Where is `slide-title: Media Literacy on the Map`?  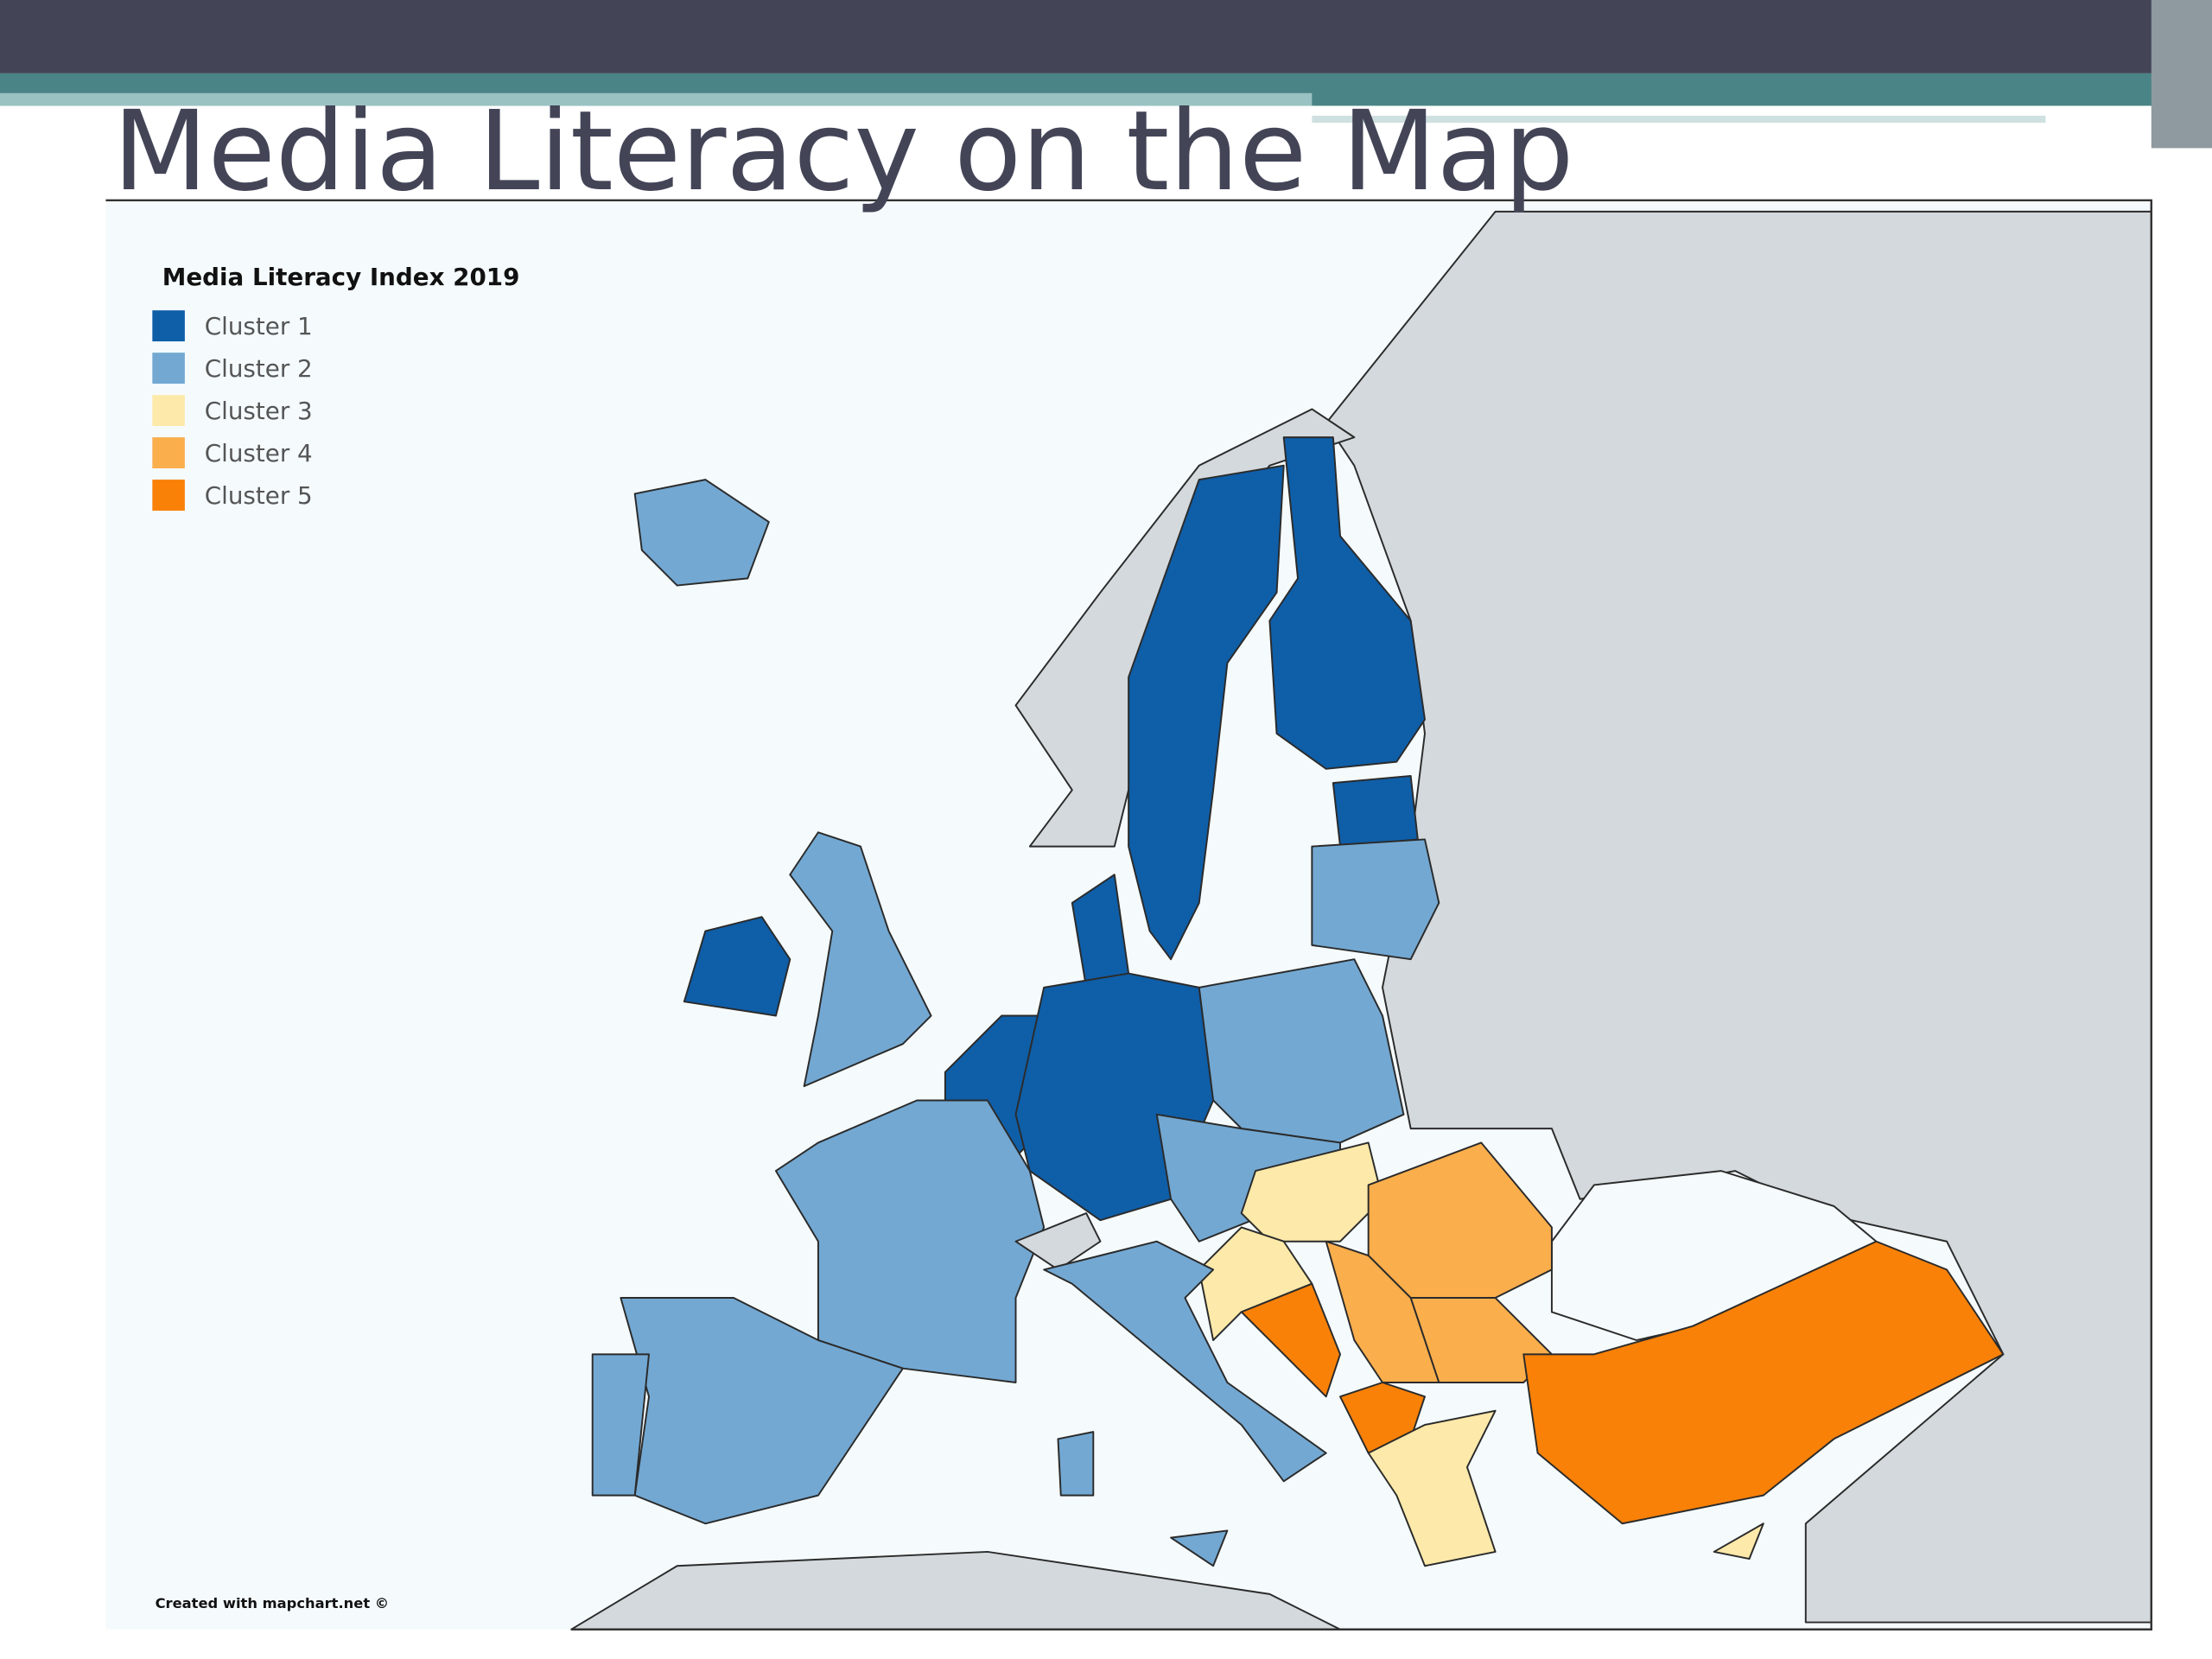 slide-title: Media Literacy on the Map is located at coordinates (843, 152).